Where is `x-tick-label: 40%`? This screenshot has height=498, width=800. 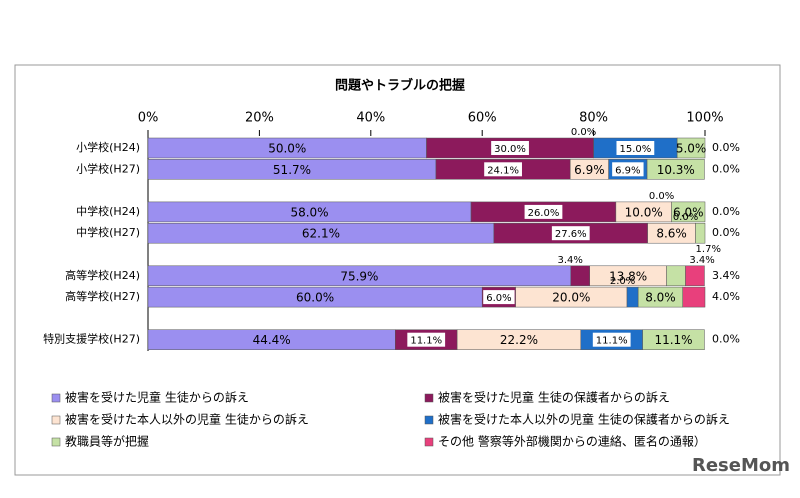 x-tick-label: 40% is located at coordinates (370, 118).